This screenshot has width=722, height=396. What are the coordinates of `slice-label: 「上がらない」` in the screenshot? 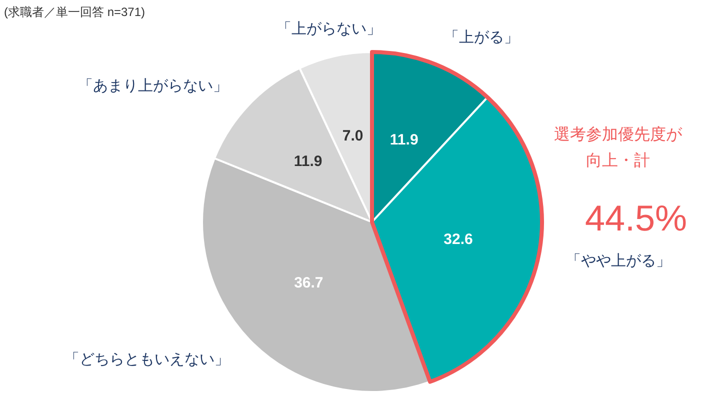 It's located at (329, 29).